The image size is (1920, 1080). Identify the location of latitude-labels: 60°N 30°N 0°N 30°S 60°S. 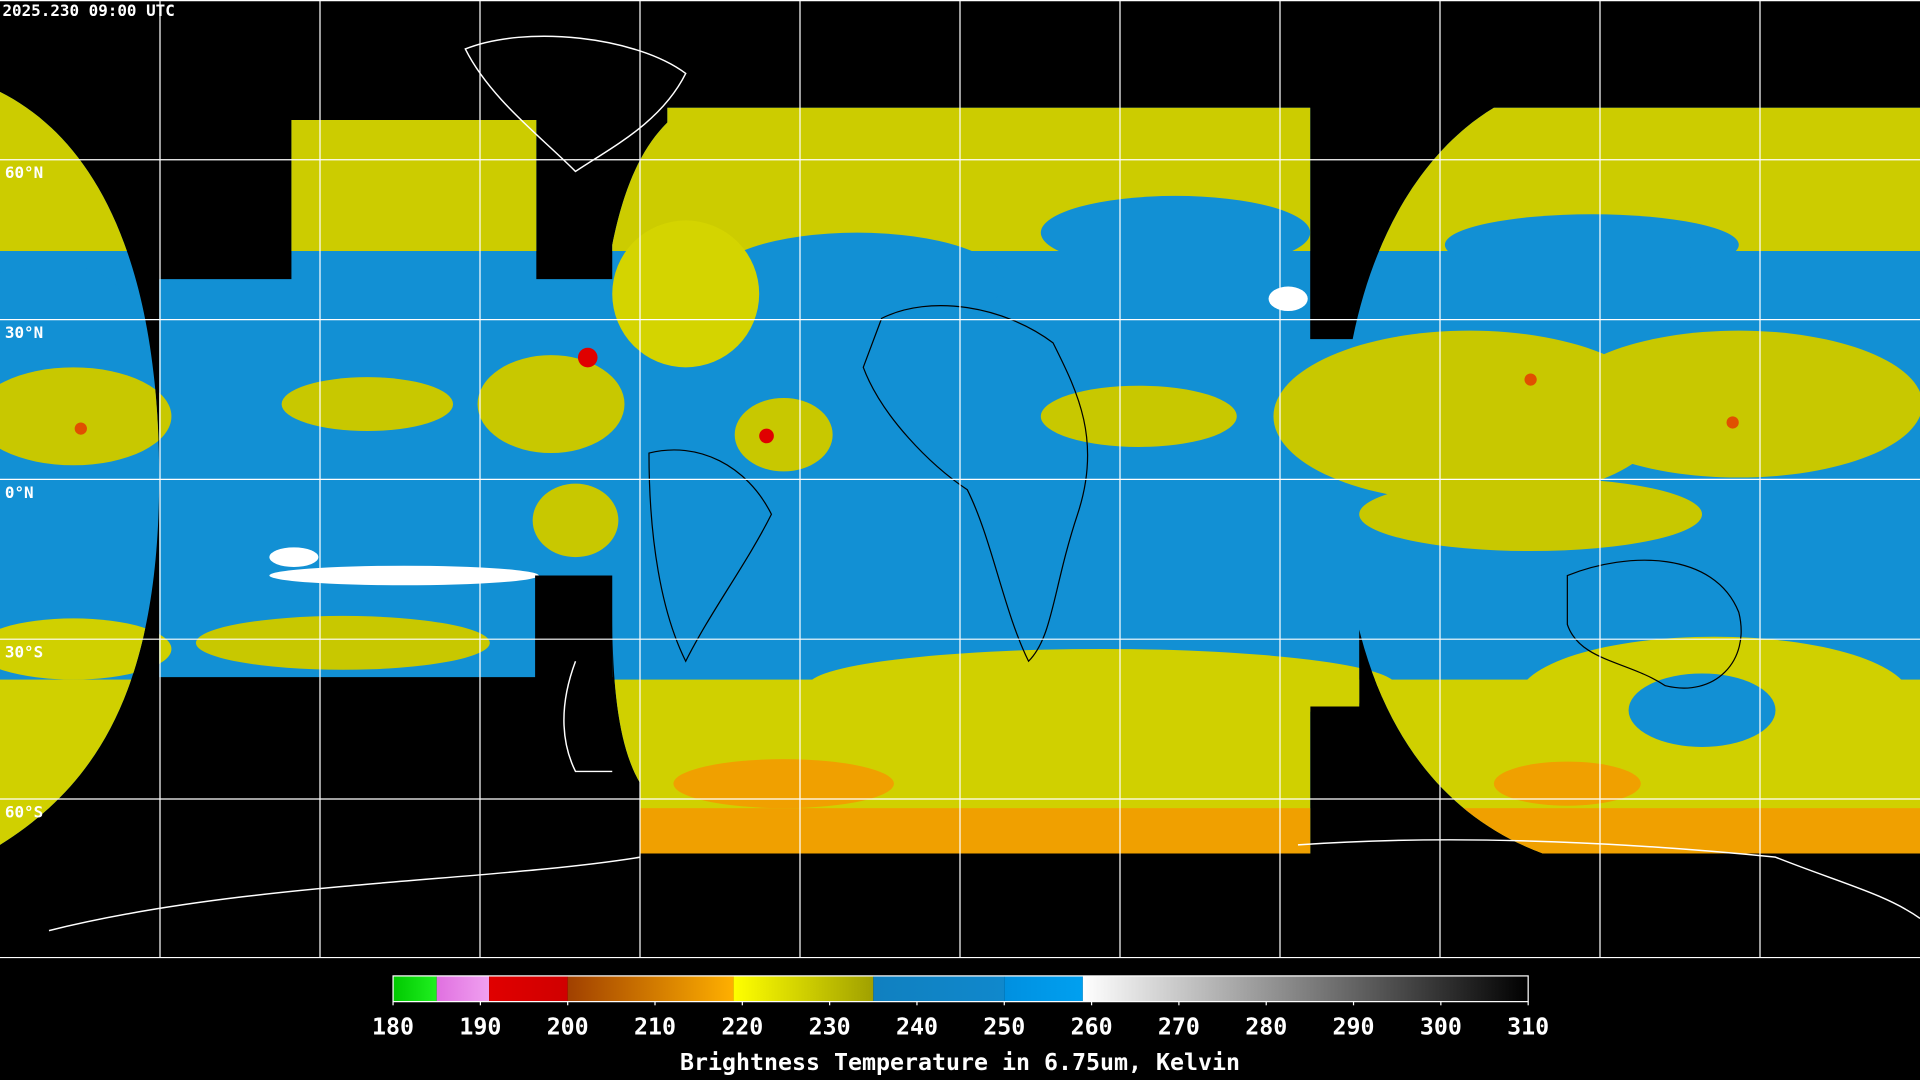
(24, 492).